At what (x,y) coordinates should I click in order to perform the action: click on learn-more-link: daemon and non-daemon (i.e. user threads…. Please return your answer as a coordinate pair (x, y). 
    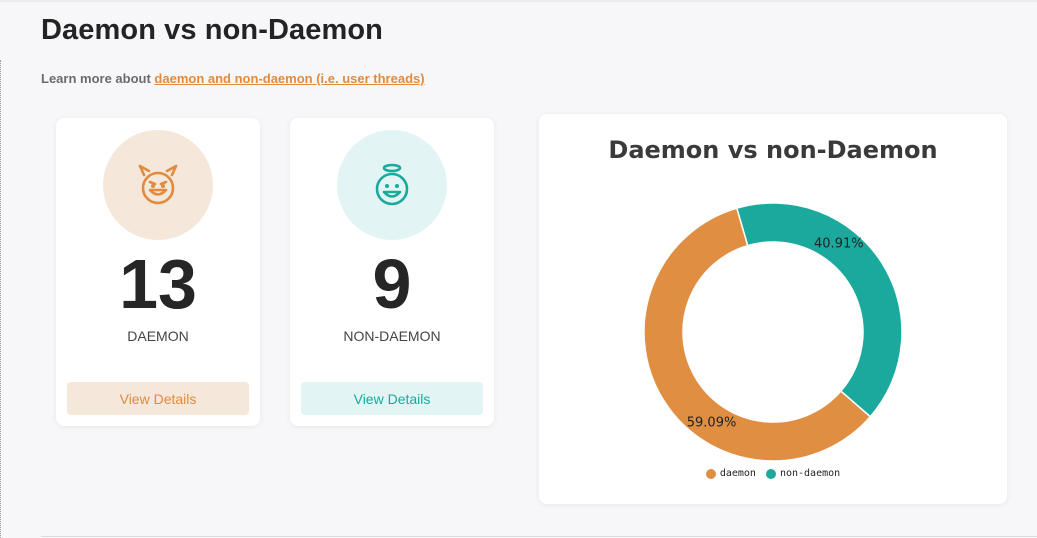
    Looking at the image, I should click on (289, 78).